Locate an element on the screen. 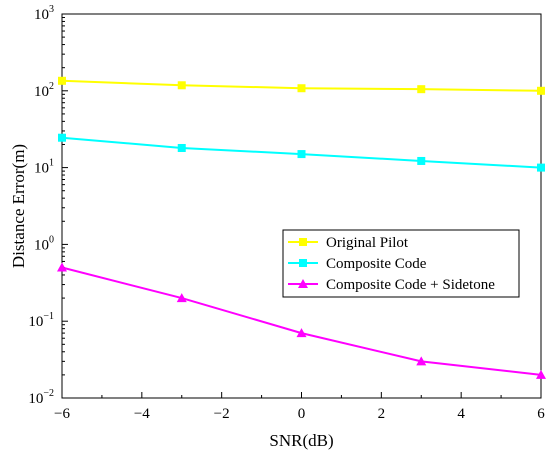  series-original-pilot is located at coordinates (301, 85).